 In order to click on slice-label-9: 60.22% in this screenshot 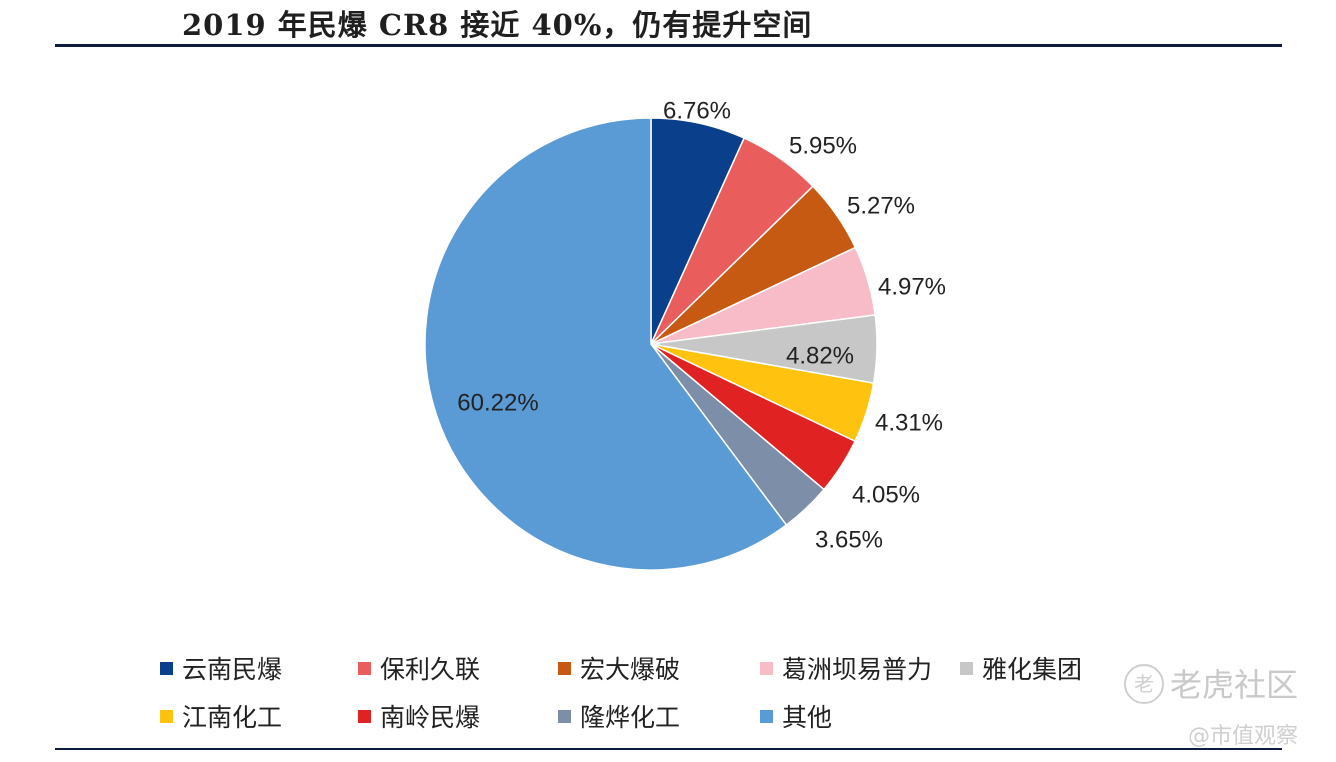, I will do `click(497, 402)`.